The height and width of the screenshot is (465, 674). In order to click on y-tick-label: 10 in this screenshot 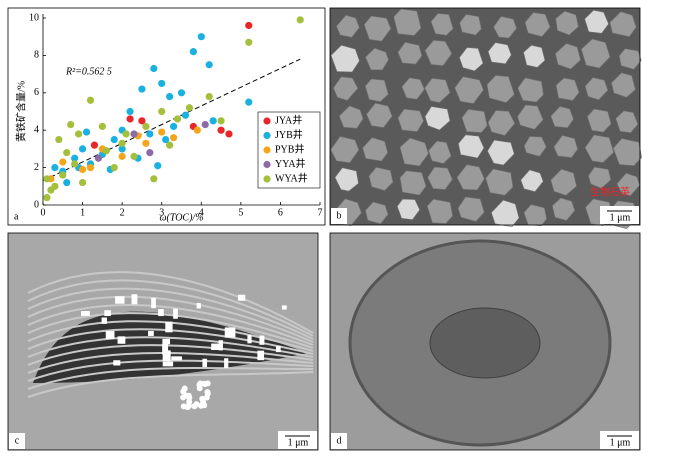, I will do `click(34, 17)`.